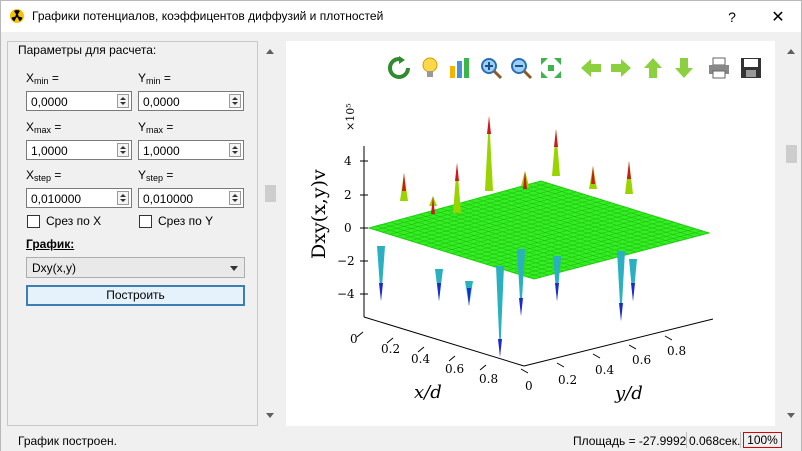 The image size is (802, 451). I want to click on status-bar, so click(401, 440).